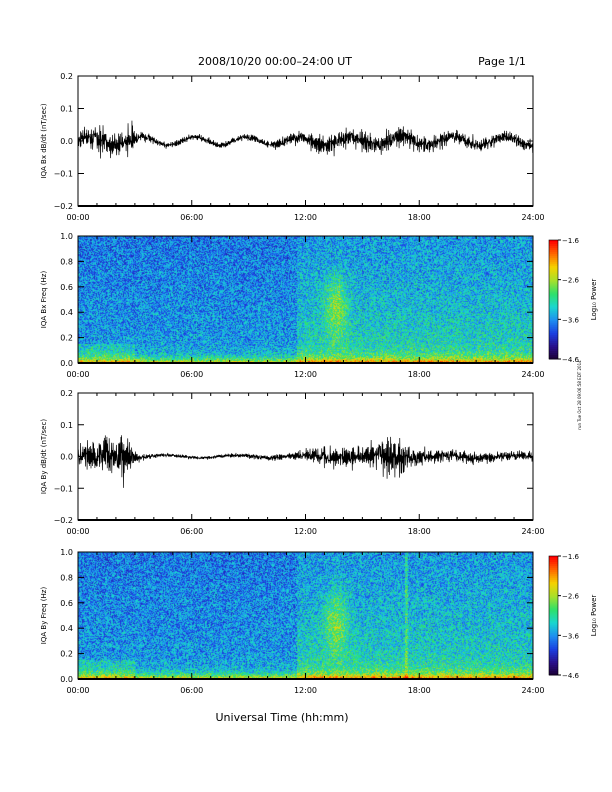 The width and height of the screenshot is (612, 792). What do you see at coordinates (305, 299) in the screenshot?
I see `spectrogram-image` at bounding box center [305, 299].